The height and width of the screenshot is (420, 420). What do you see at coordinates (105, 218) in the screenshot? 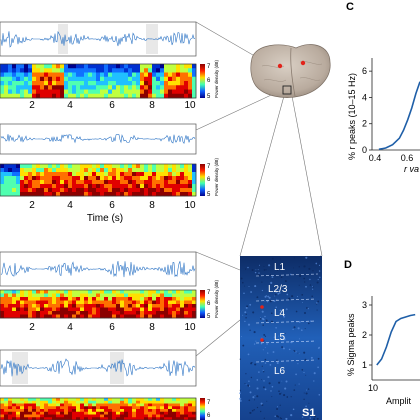
I see `time-axis-label: Time (s)` at bounding box center [105, 218].